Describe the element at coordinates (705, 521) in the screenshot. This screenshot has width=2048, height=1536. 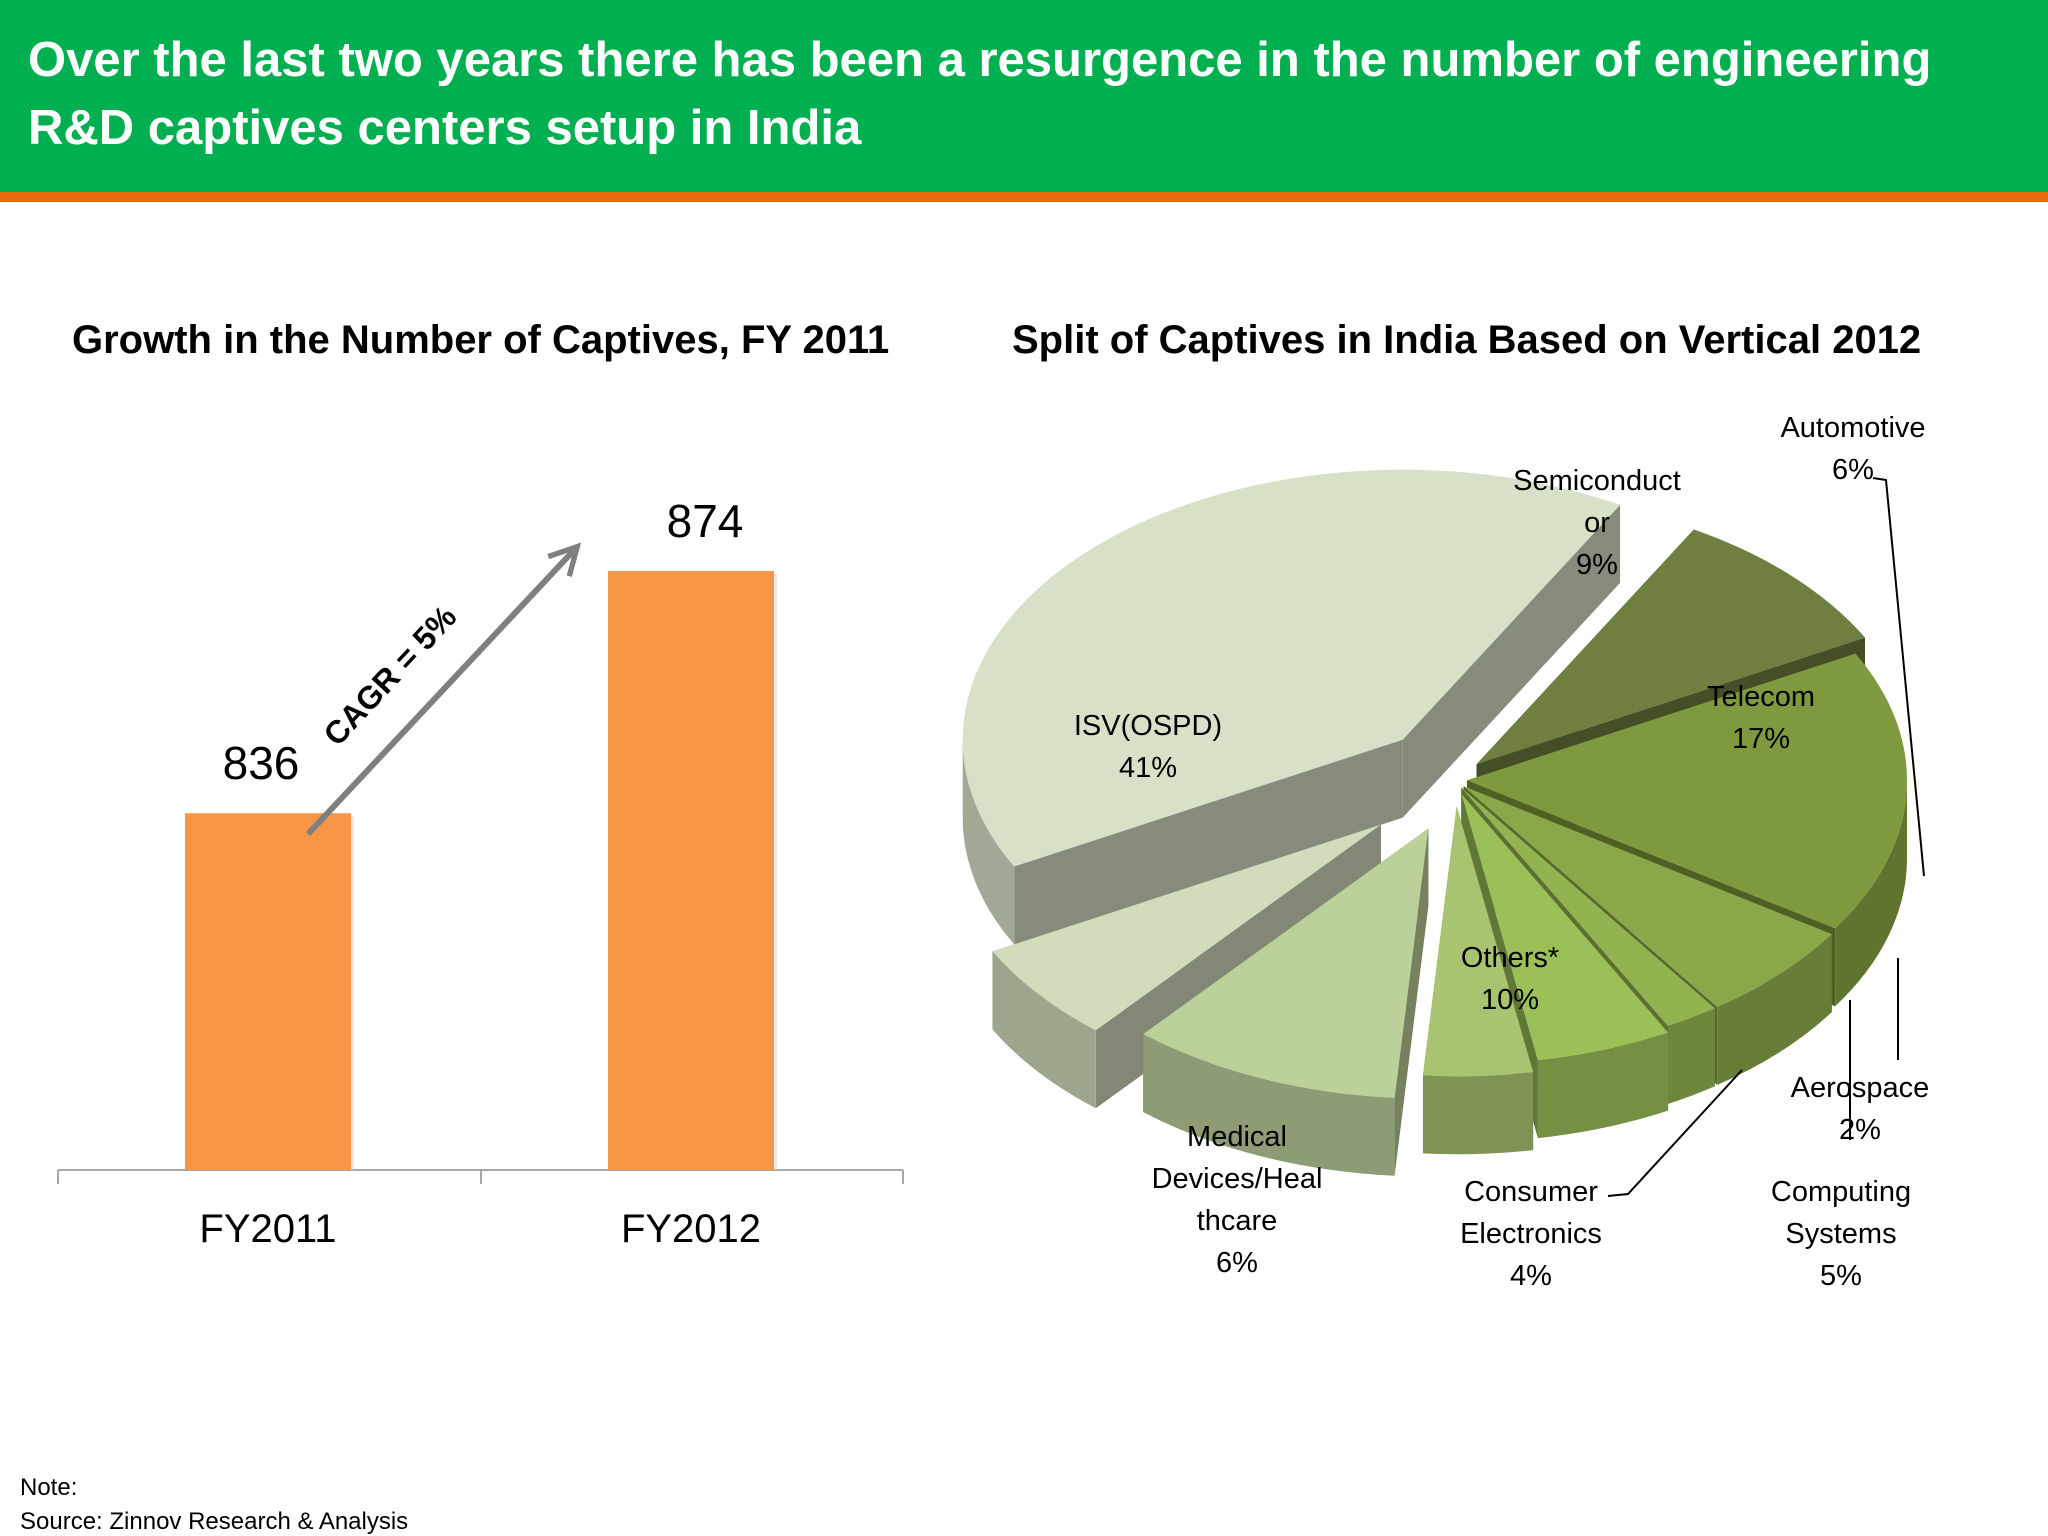
I see `bar-value-label: 874` at that location.